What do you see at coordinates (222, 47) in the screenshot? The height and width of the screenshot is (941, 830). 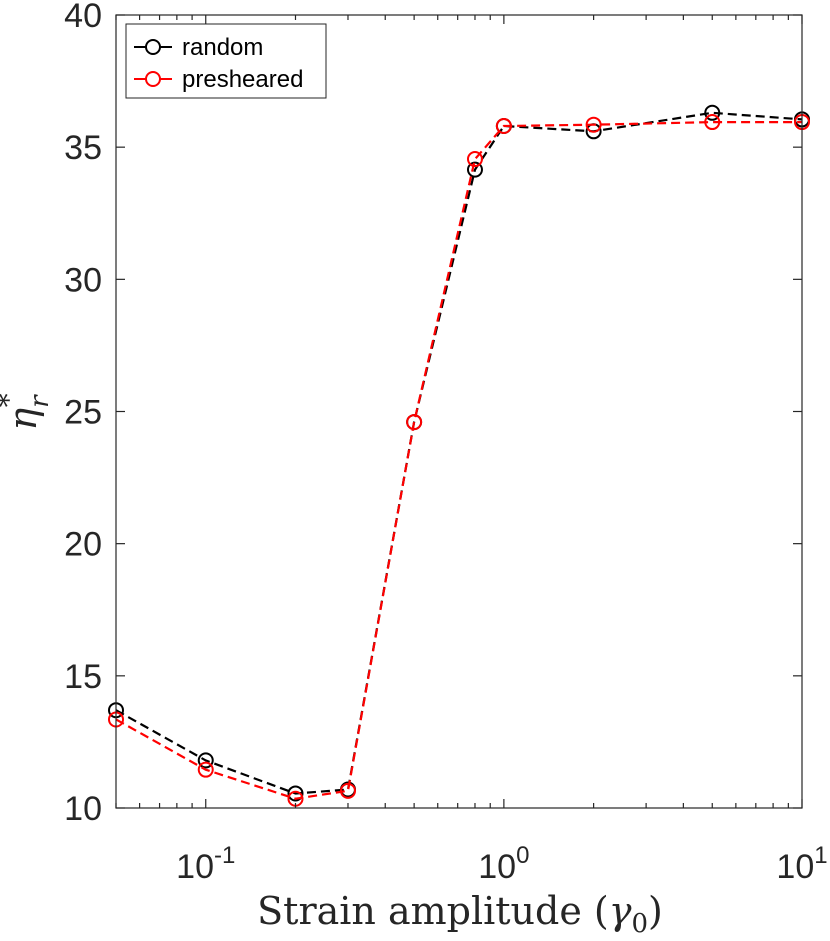 I see `legend-entry-label: random` at bounding box center [222, 47].